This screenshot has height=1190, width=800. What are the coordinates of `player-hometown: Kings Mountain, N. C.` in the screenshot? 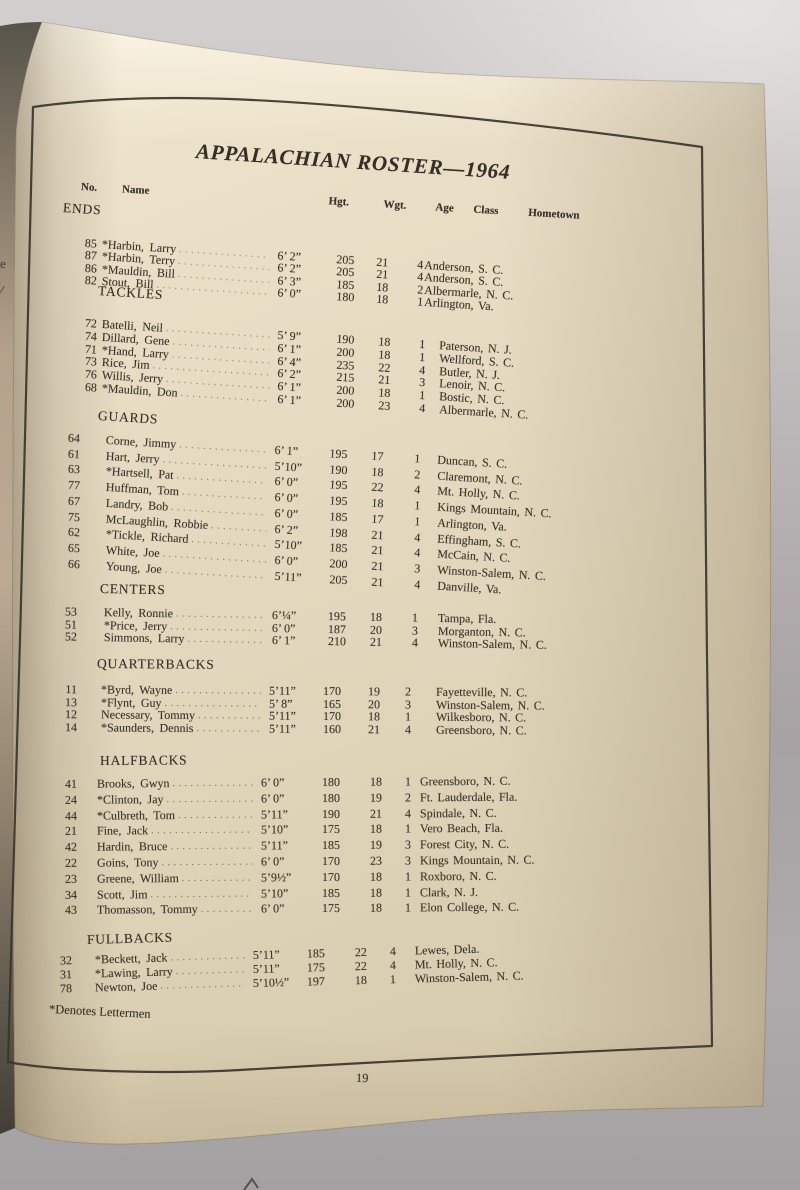 It's located at (477, 860).